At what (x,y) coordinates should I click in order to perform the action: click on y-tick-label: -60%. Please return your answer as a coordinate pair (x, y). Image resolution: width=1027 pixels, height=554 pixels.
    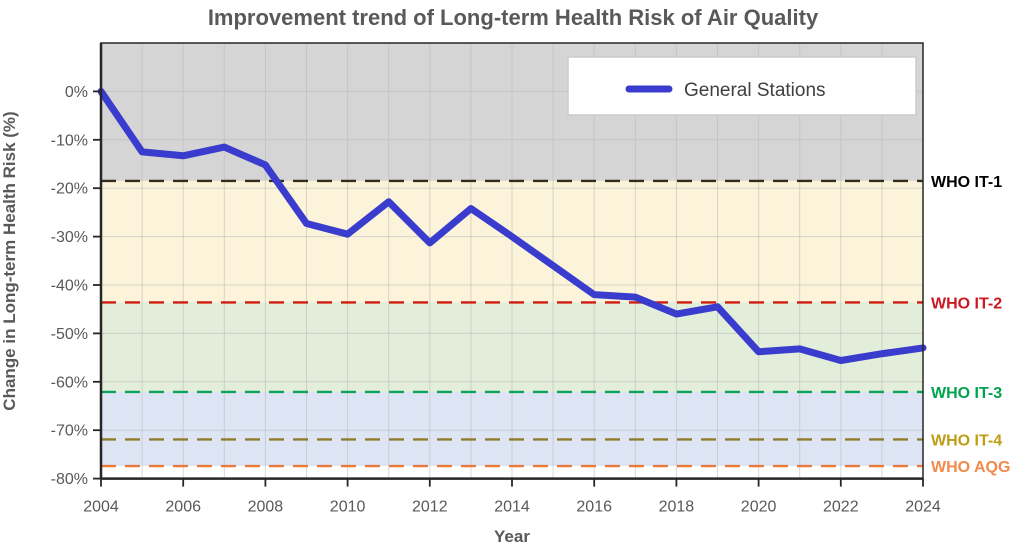
    Looking at the image, I should click on (69, 382).